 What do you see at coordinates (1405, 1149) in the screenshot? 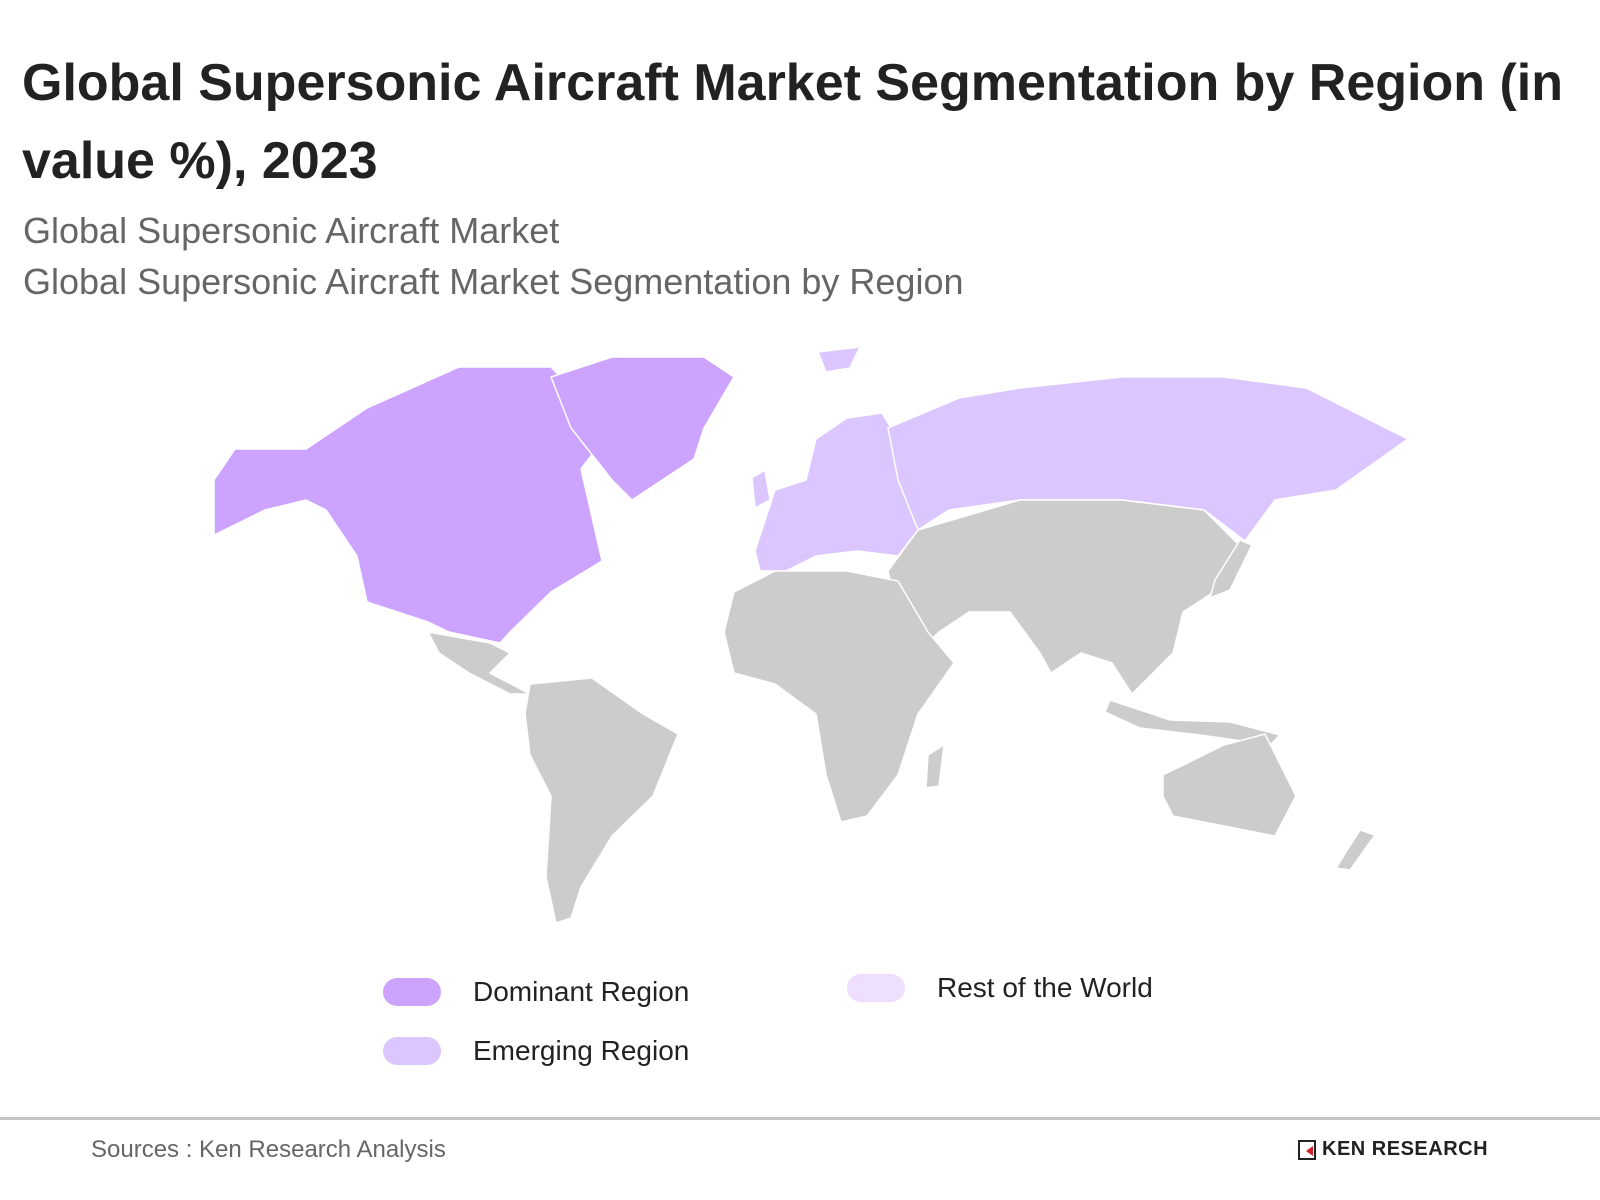
I see `logo-text: KEN RESEARCH` at bounding box center [1405, 1149].